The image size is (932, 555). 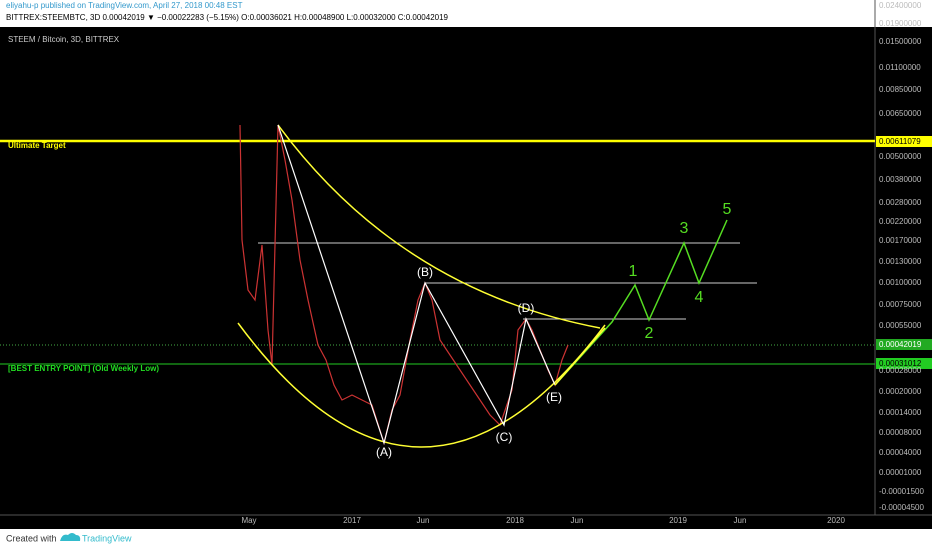 What do you see at coordinates (900, 391) in the screenshot?
I see `y-axis-label: 0.00020000` at bounding box center [900, 391].